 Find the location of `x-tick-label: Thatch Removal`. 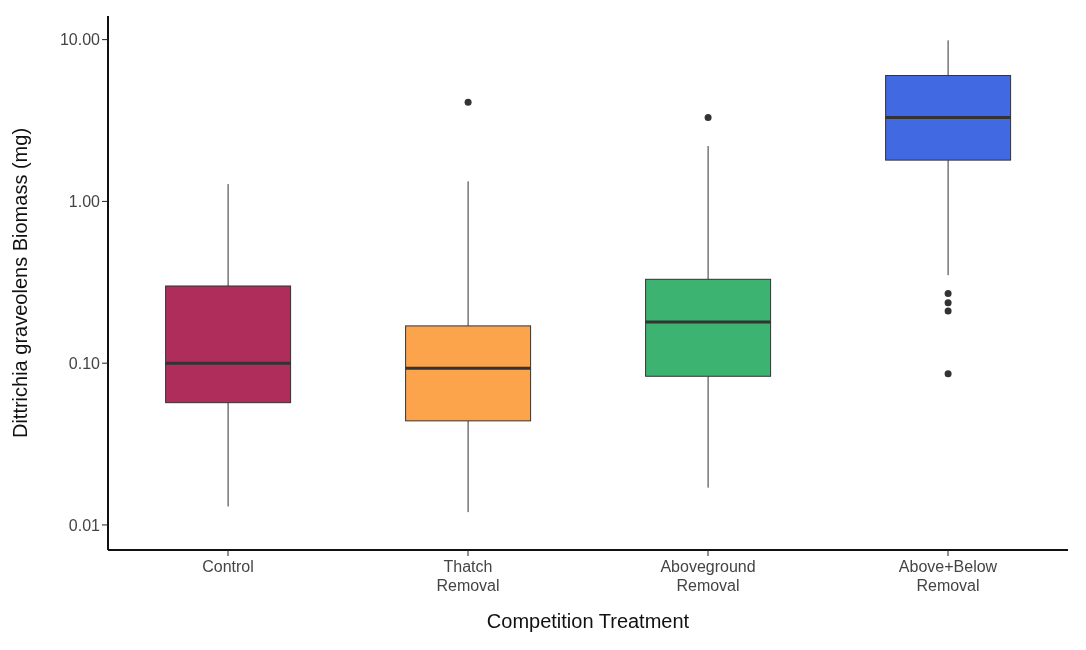

x-tick-label: Thatch Removal is located at coordinates (468, 576).